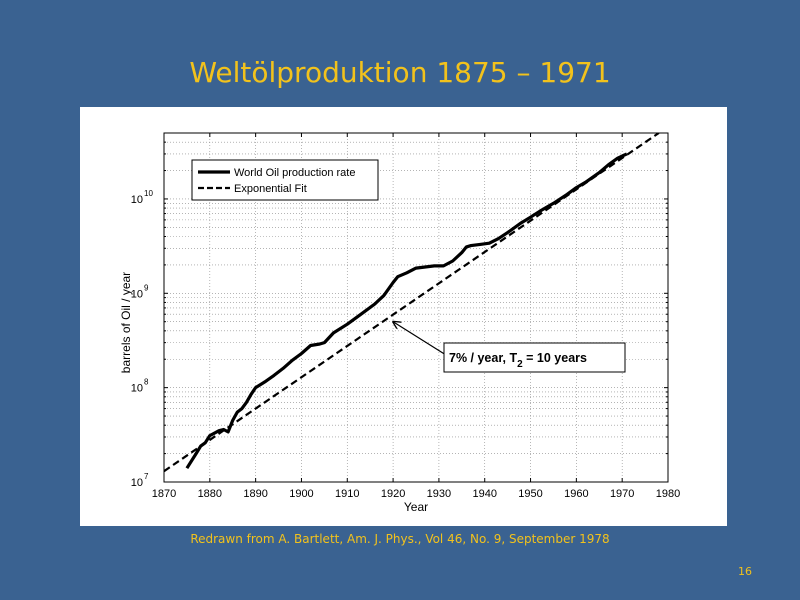  I want to click on x-axis-label: Year, so click(416, 507).